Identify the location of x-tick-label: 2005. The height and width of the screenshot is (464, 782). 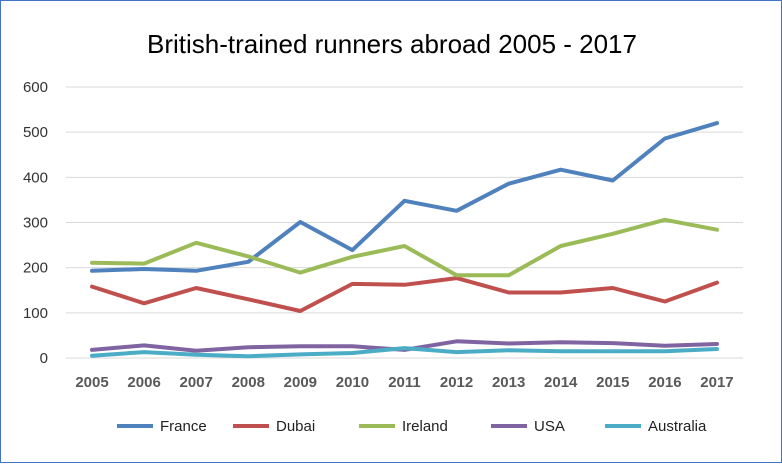
(91, 382).